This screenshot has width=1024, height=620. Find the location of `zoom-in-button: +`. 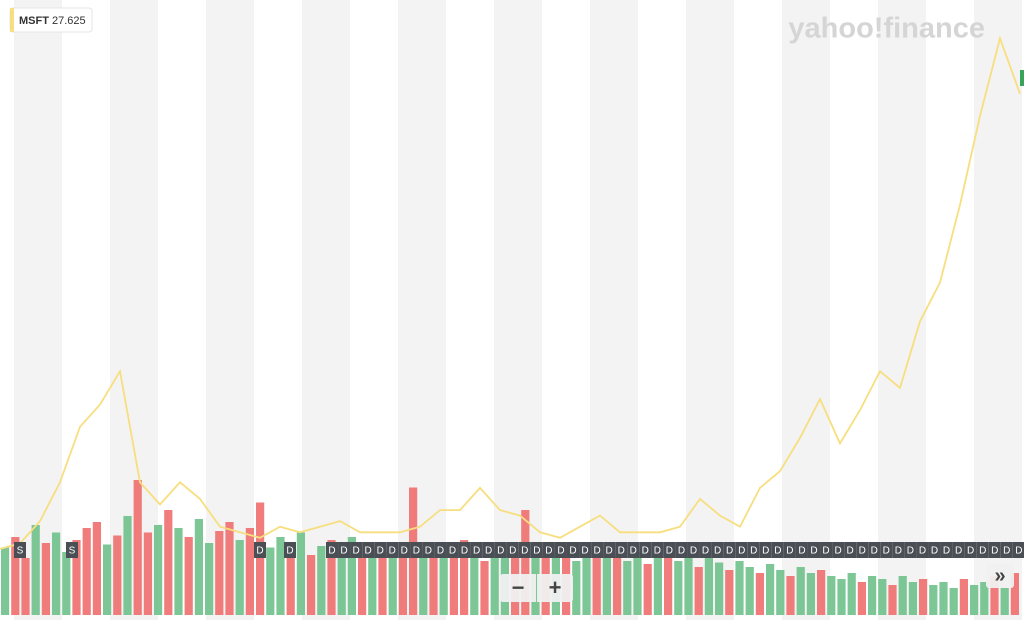

zoom-in-button: + is located at coordinates (555, 588).